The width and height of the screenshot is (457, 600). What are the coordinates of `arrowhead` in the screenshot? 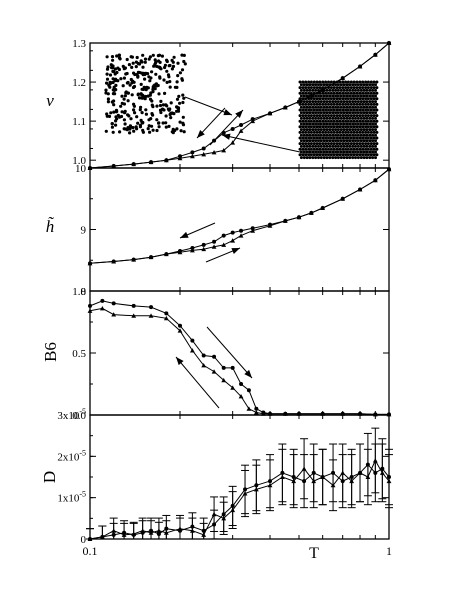 It's located at (248, 373).